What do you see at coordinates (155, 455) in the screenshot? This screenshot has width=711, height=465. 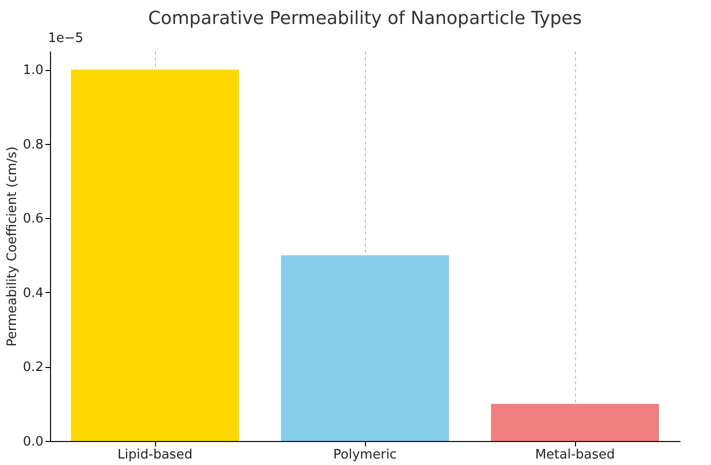 I see `x-tick-label: Lipid-based` at bounding box center [155, 455].